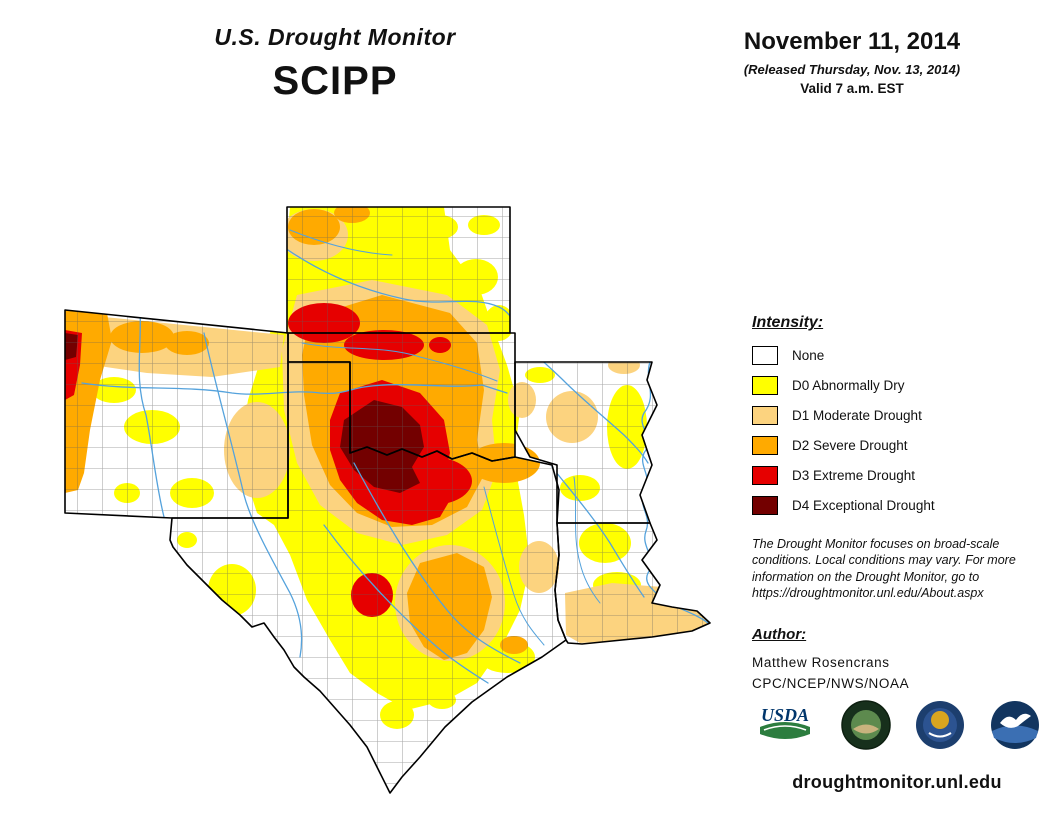 This screenshot has height=816, width=1056. Describe the element at coordinates (940, 725) in the screenshot. I see `doc-seal-logo` at that location.